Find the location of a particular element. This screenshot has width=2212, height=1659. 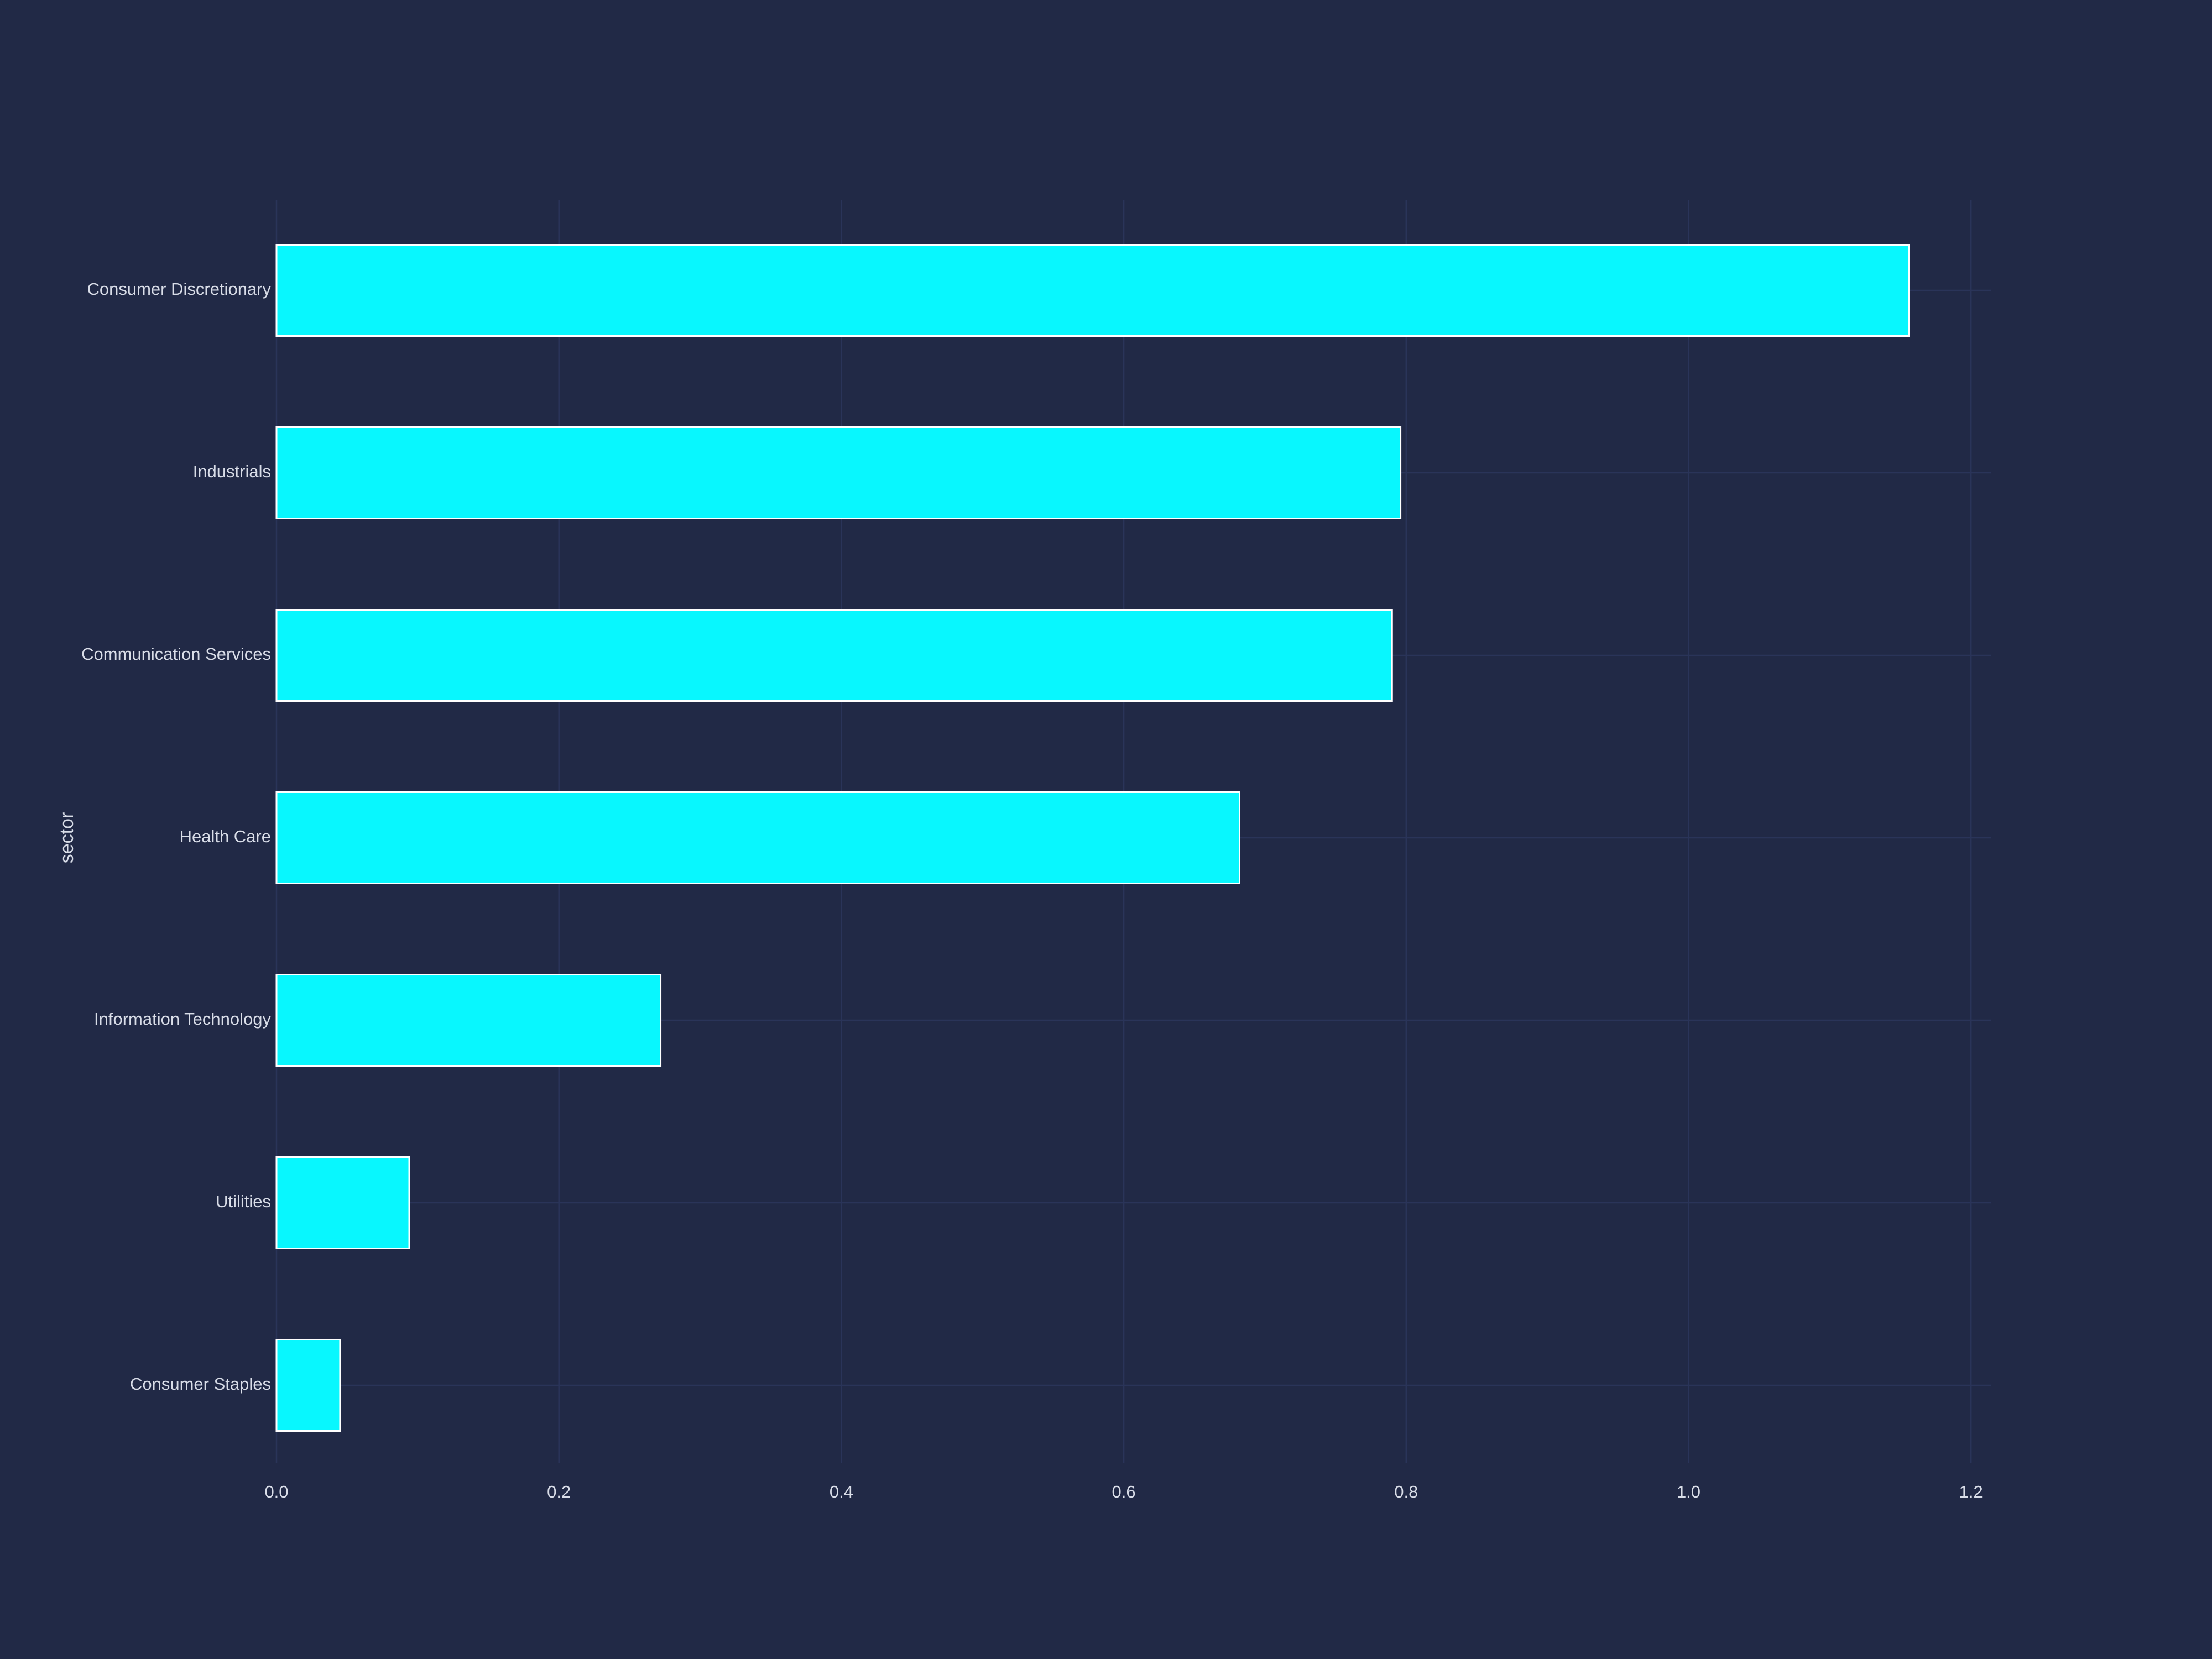

y-tick-label: Industrials is located at coordinates (232, 472).